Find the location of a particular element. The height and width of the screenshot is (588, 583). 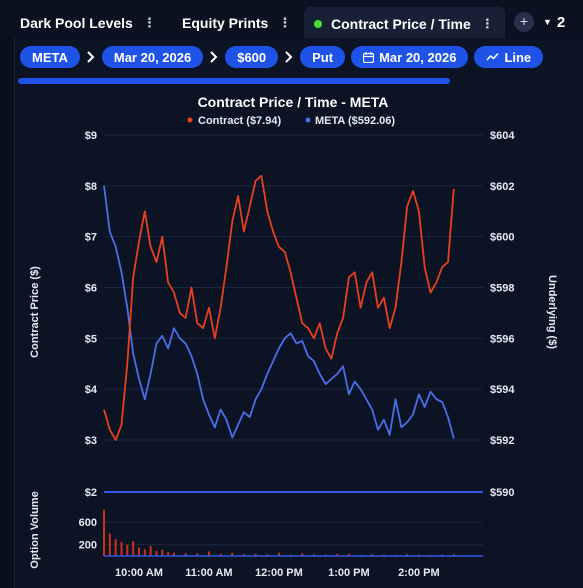

legend-meta-label: META ($592.06) is located at coordinates (355, 121).